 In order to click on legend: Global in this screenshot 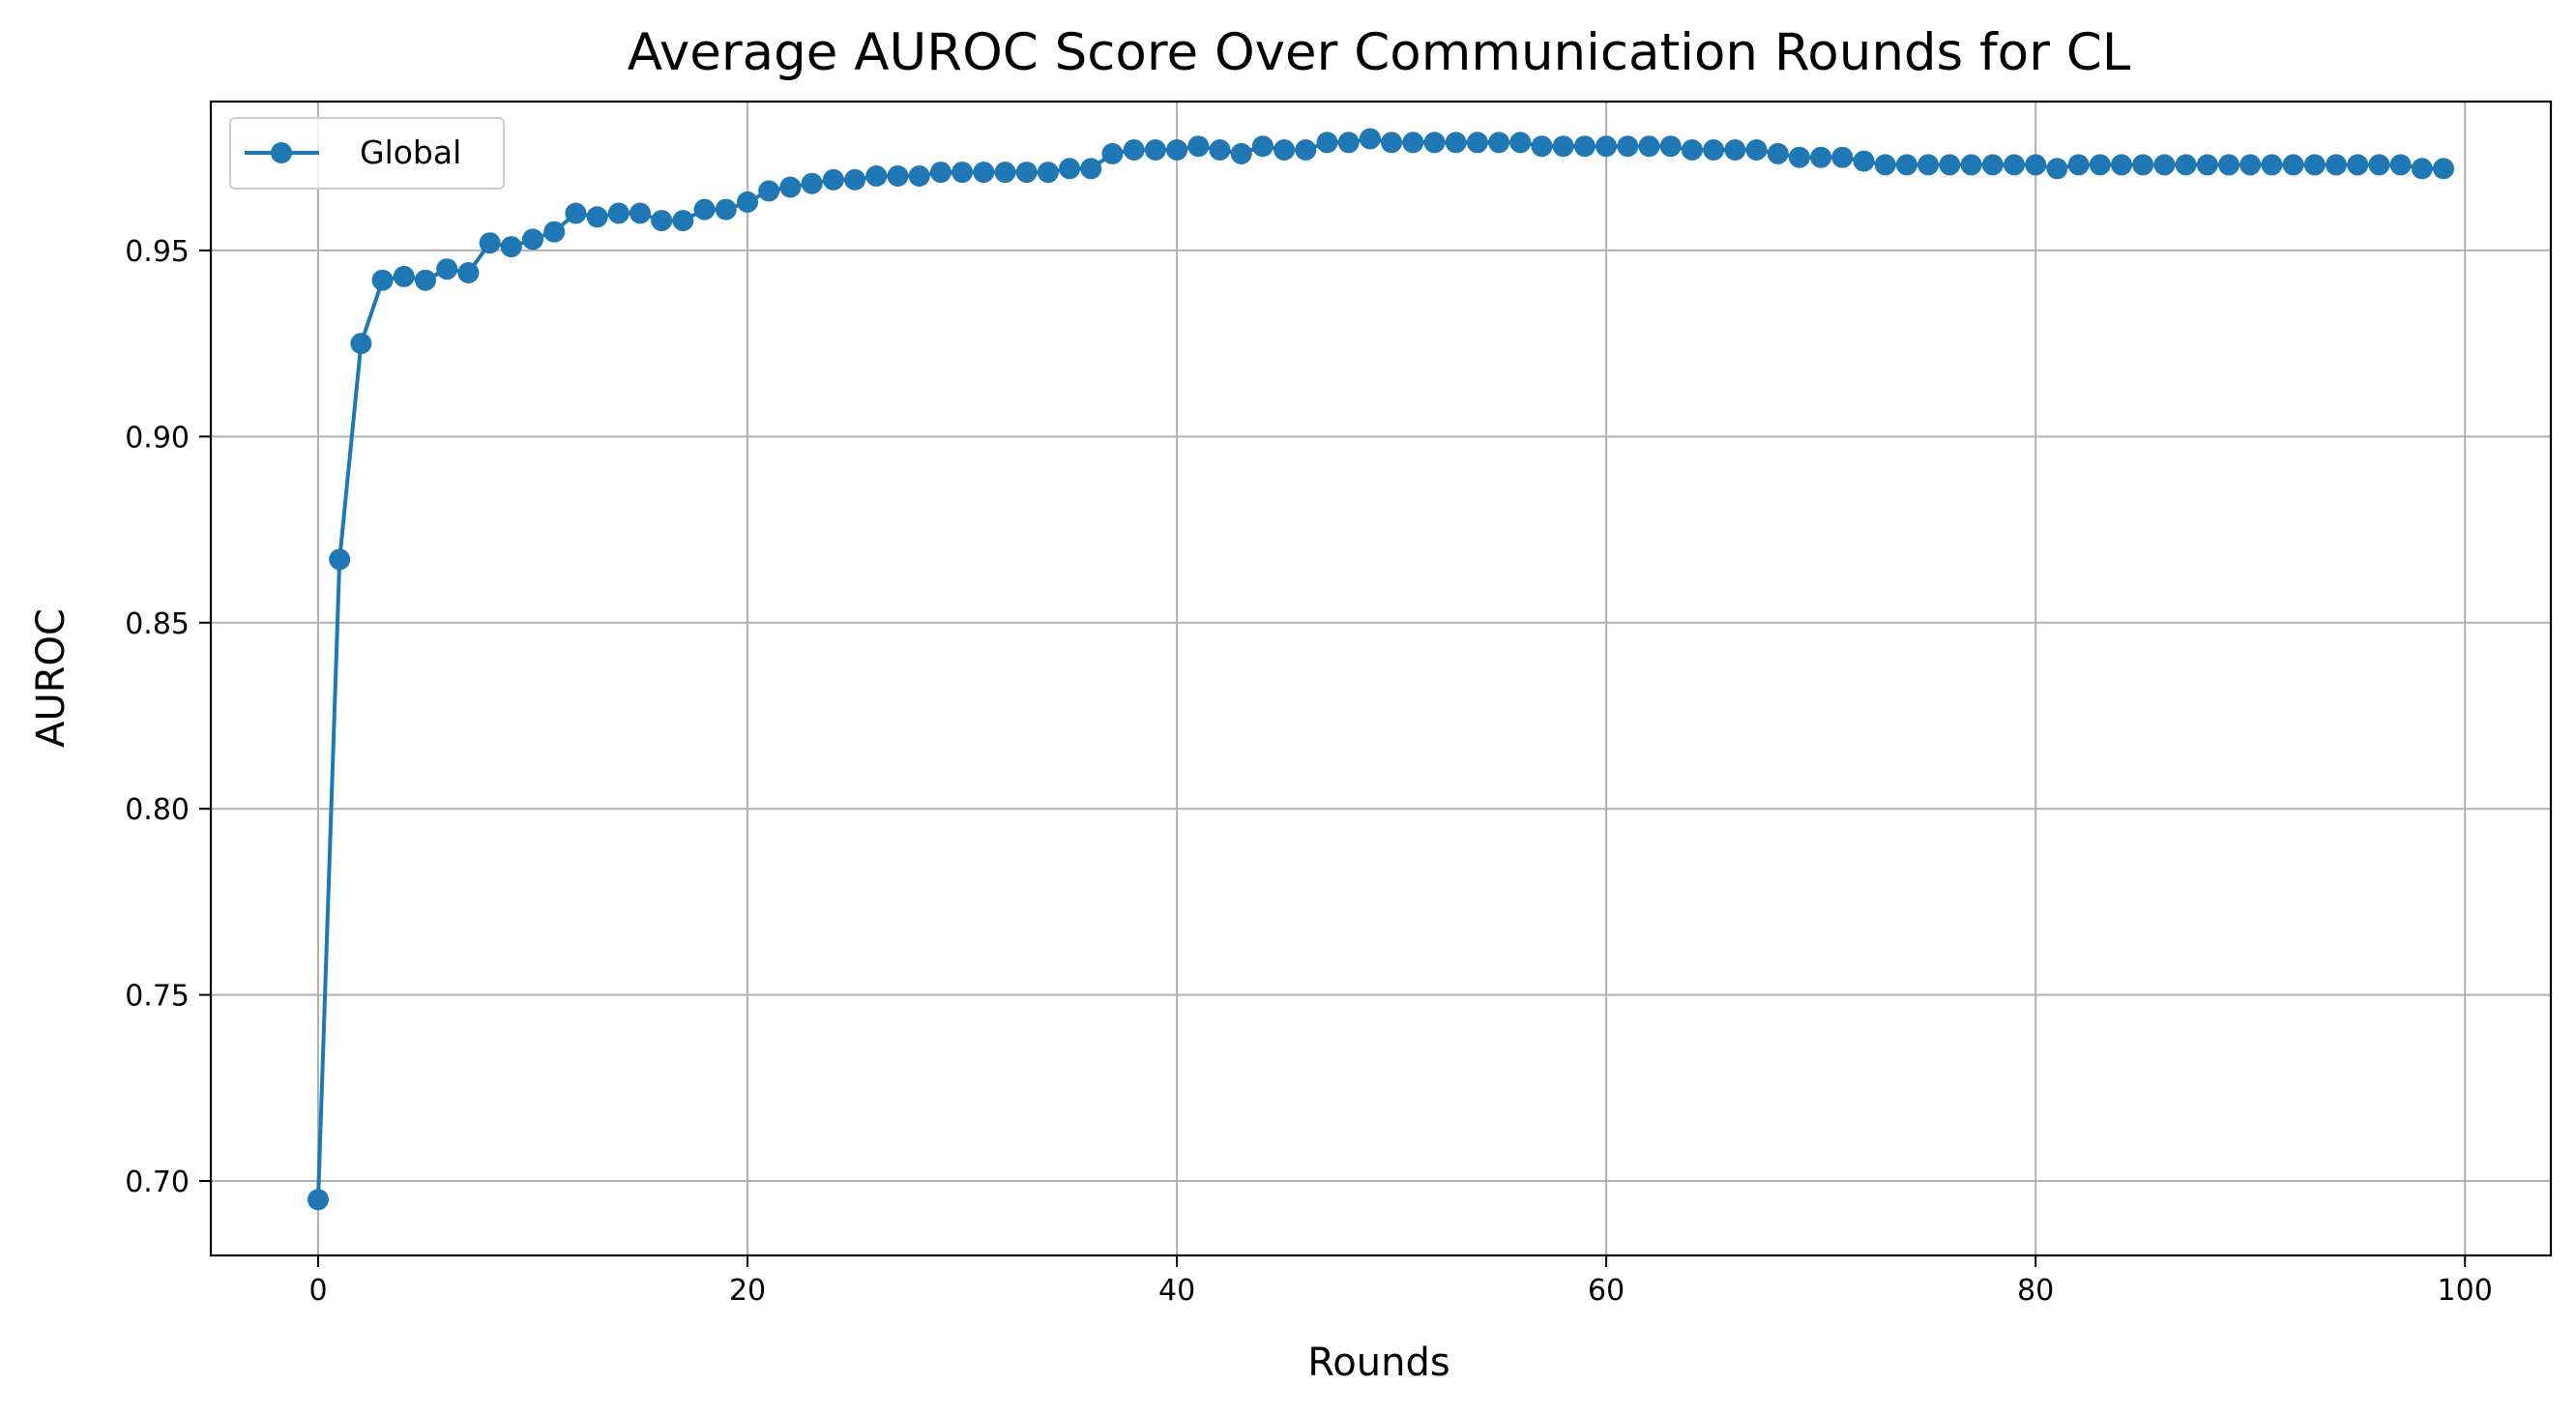, I will do `click(367, 153)`.